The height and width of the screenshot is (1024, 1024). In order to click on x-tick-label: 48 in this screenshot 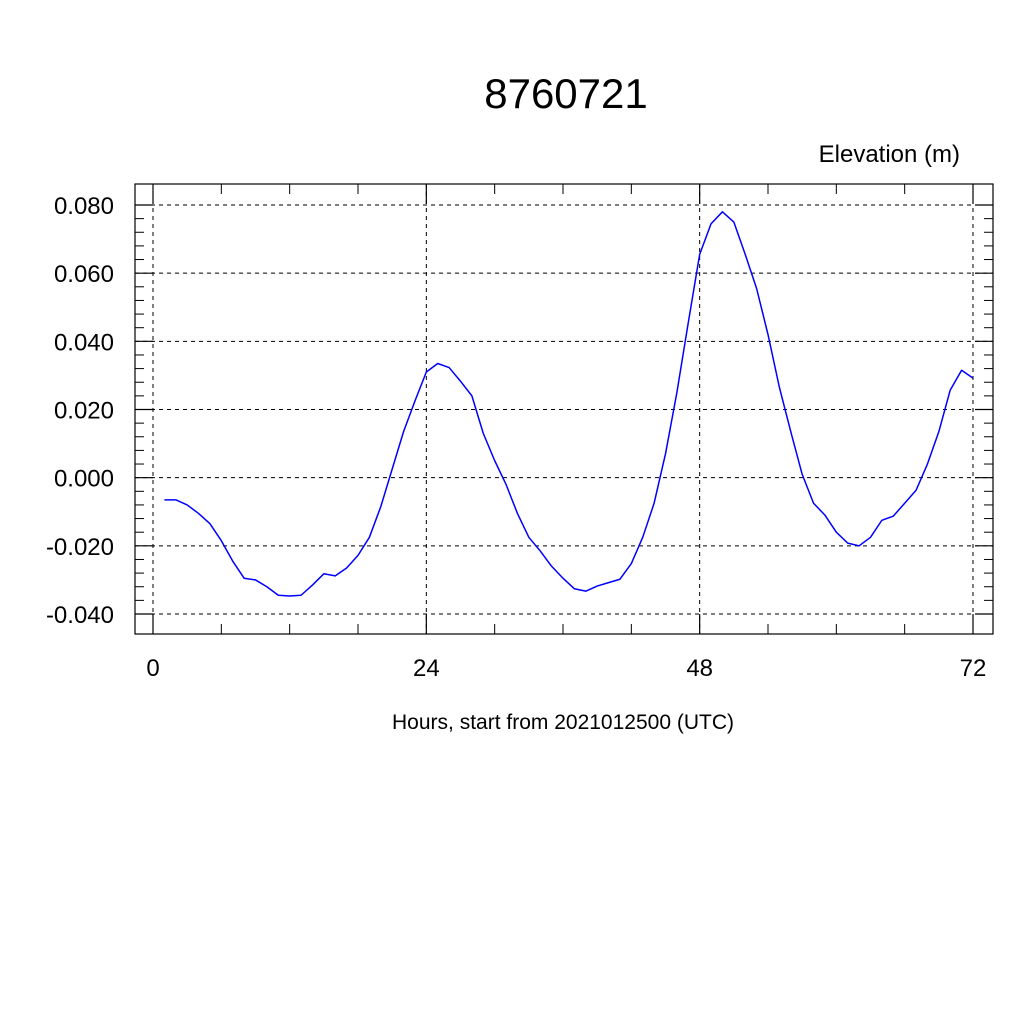, I will do `click(699, 668)`.